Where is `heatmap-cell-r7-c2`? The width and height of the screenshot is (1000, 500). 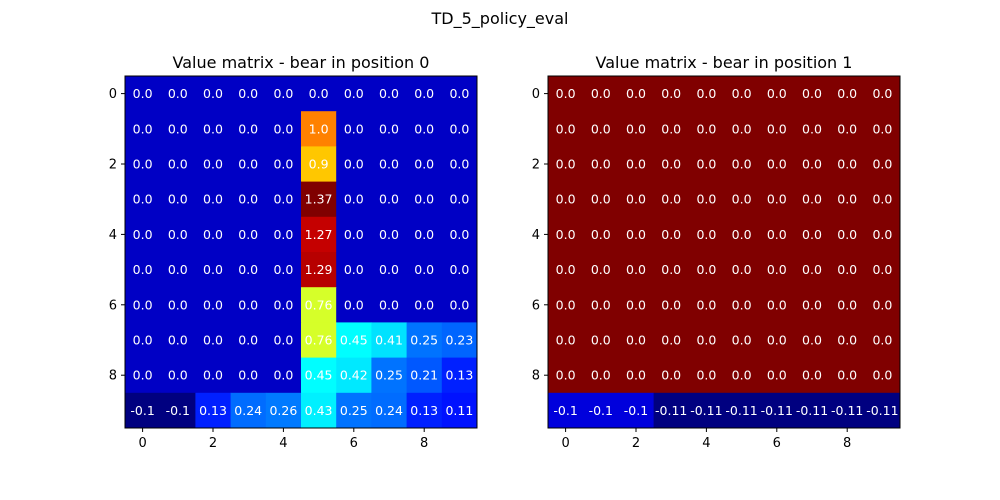
heatmap-cell-r7-c2 is located at coordinates (636, 340).